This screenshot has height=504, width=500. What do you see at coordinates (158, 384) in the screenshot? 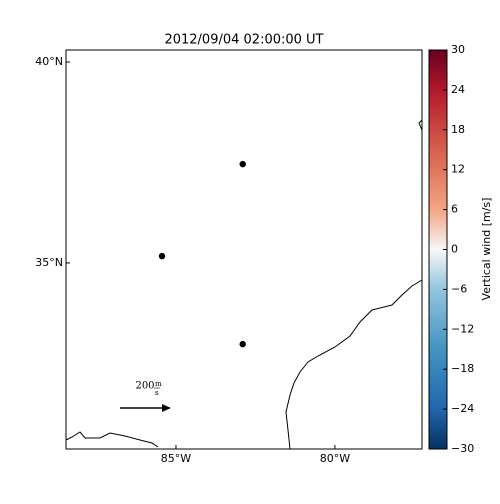
I see `key-unit-top: m` at bounding box center [158, 384].